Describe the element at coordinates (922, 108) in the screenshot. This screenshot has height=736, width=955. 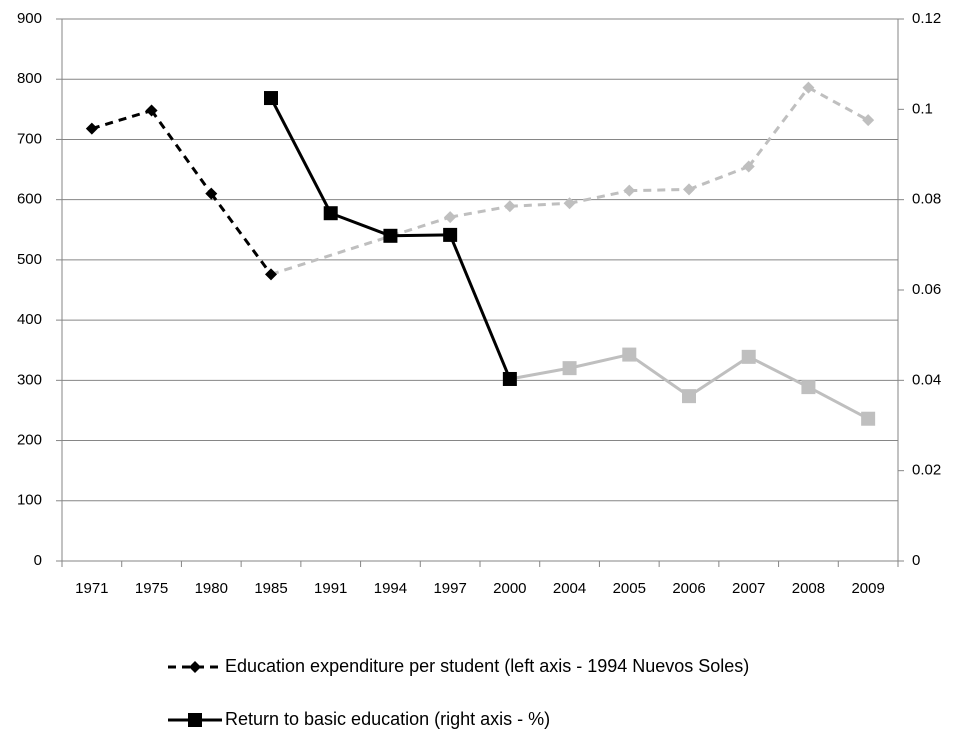
I see `y2-tick-label: 0.1` at that location.